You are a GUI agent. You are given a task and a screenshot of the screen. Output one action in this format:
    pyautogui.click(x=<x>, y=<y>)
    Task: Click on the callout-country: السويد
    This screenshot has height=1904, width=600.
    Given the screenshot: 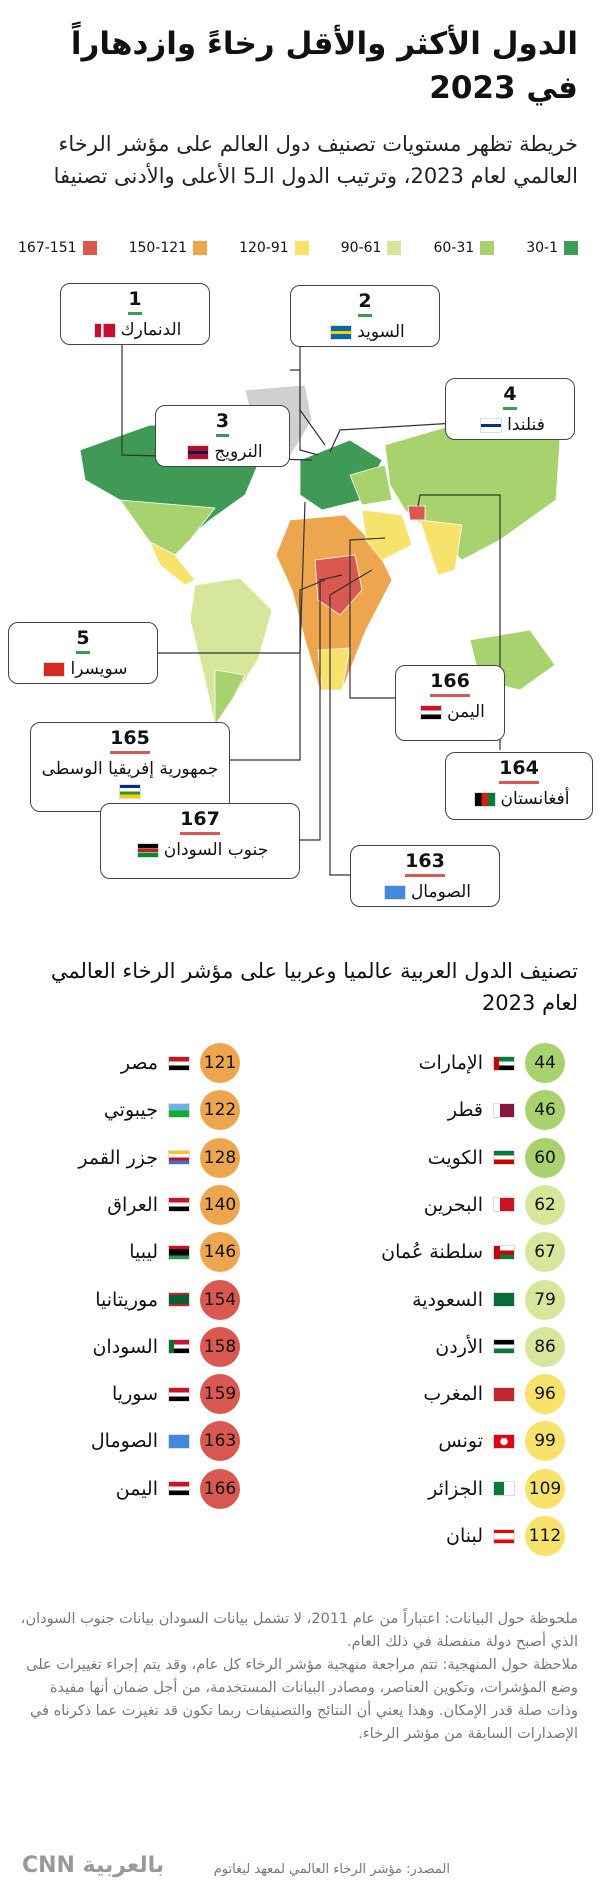 What is the action you would take?
    pyautogui.click(x=365, y=332)
    